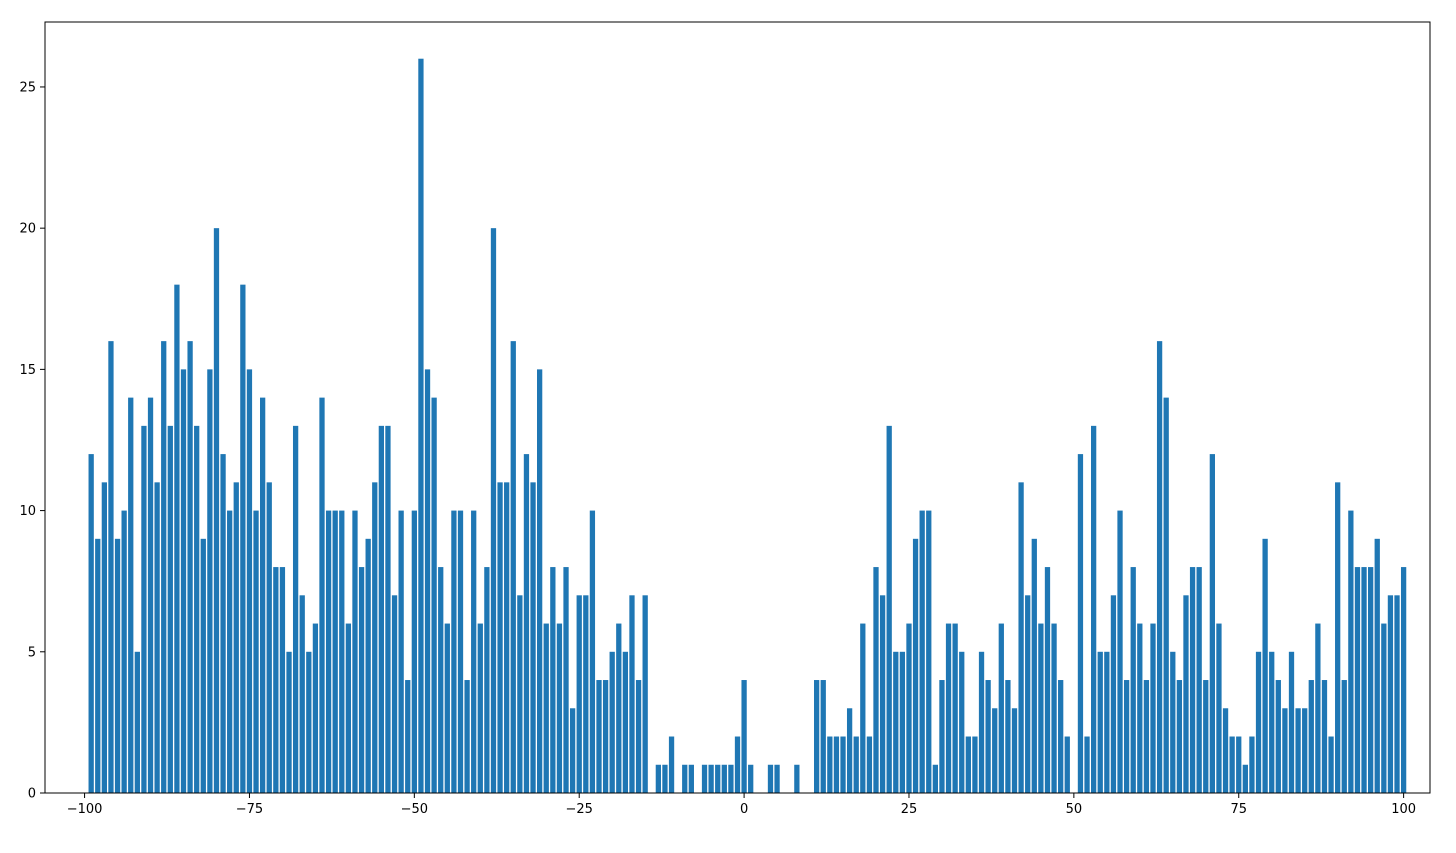 The image size is (1456, 853). What do you see at coordinates (1403, 809) in the screenshot?
I see `x-tick-label: 100` at bounding box center [1403, 809].